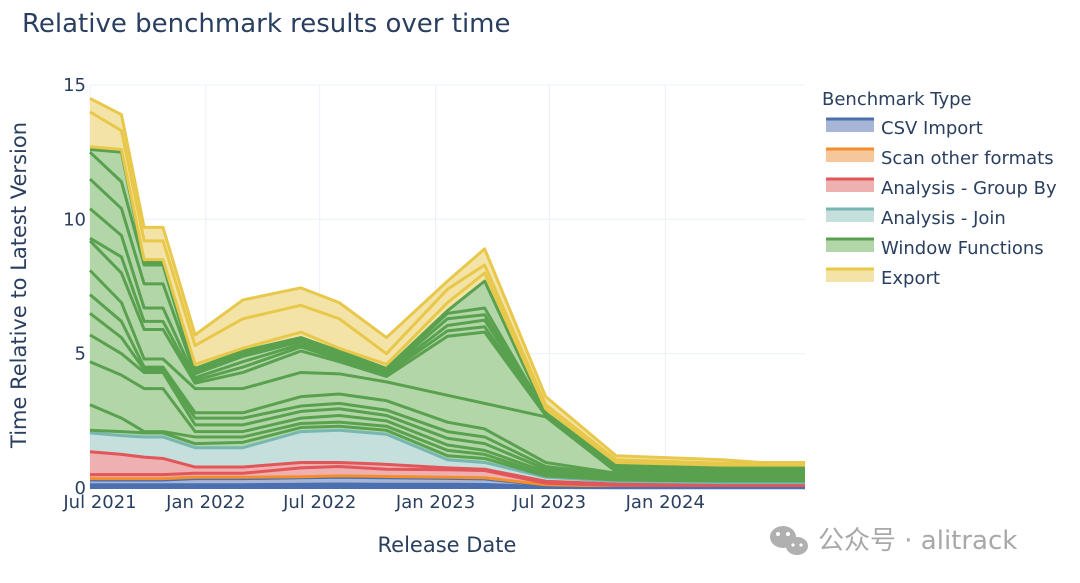 This screenshot has height=583, width=1080. Describe the element at coordinates (447, 468) in the screenshot. I see `series-line` at that location.